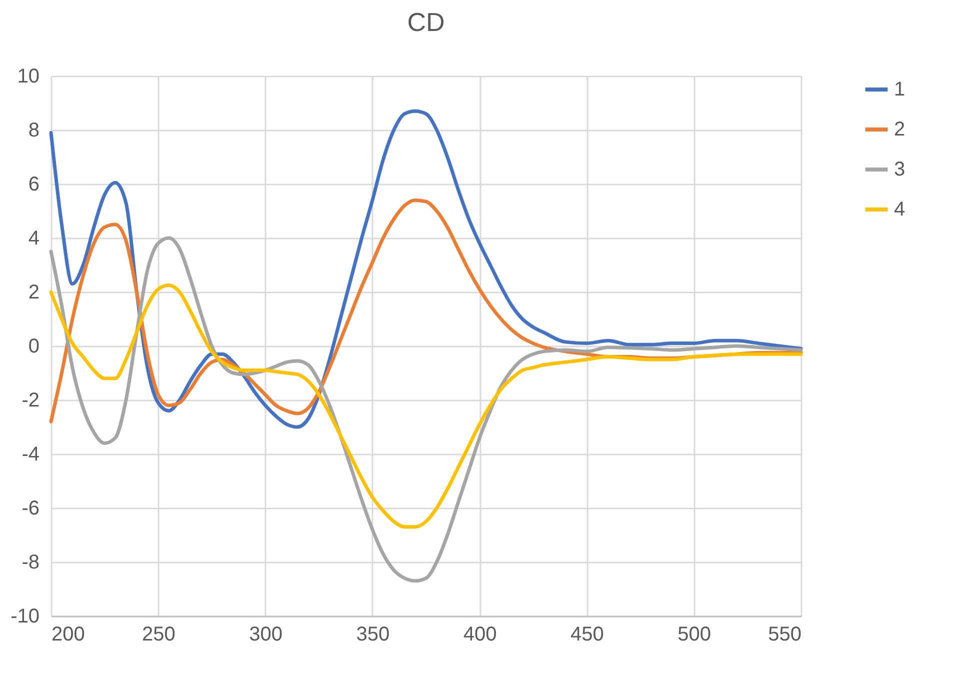  What do you see at coordinates (480, 635) in the screenshot?
I see `x-tick-label: 400` at bounding box center [480, 635].